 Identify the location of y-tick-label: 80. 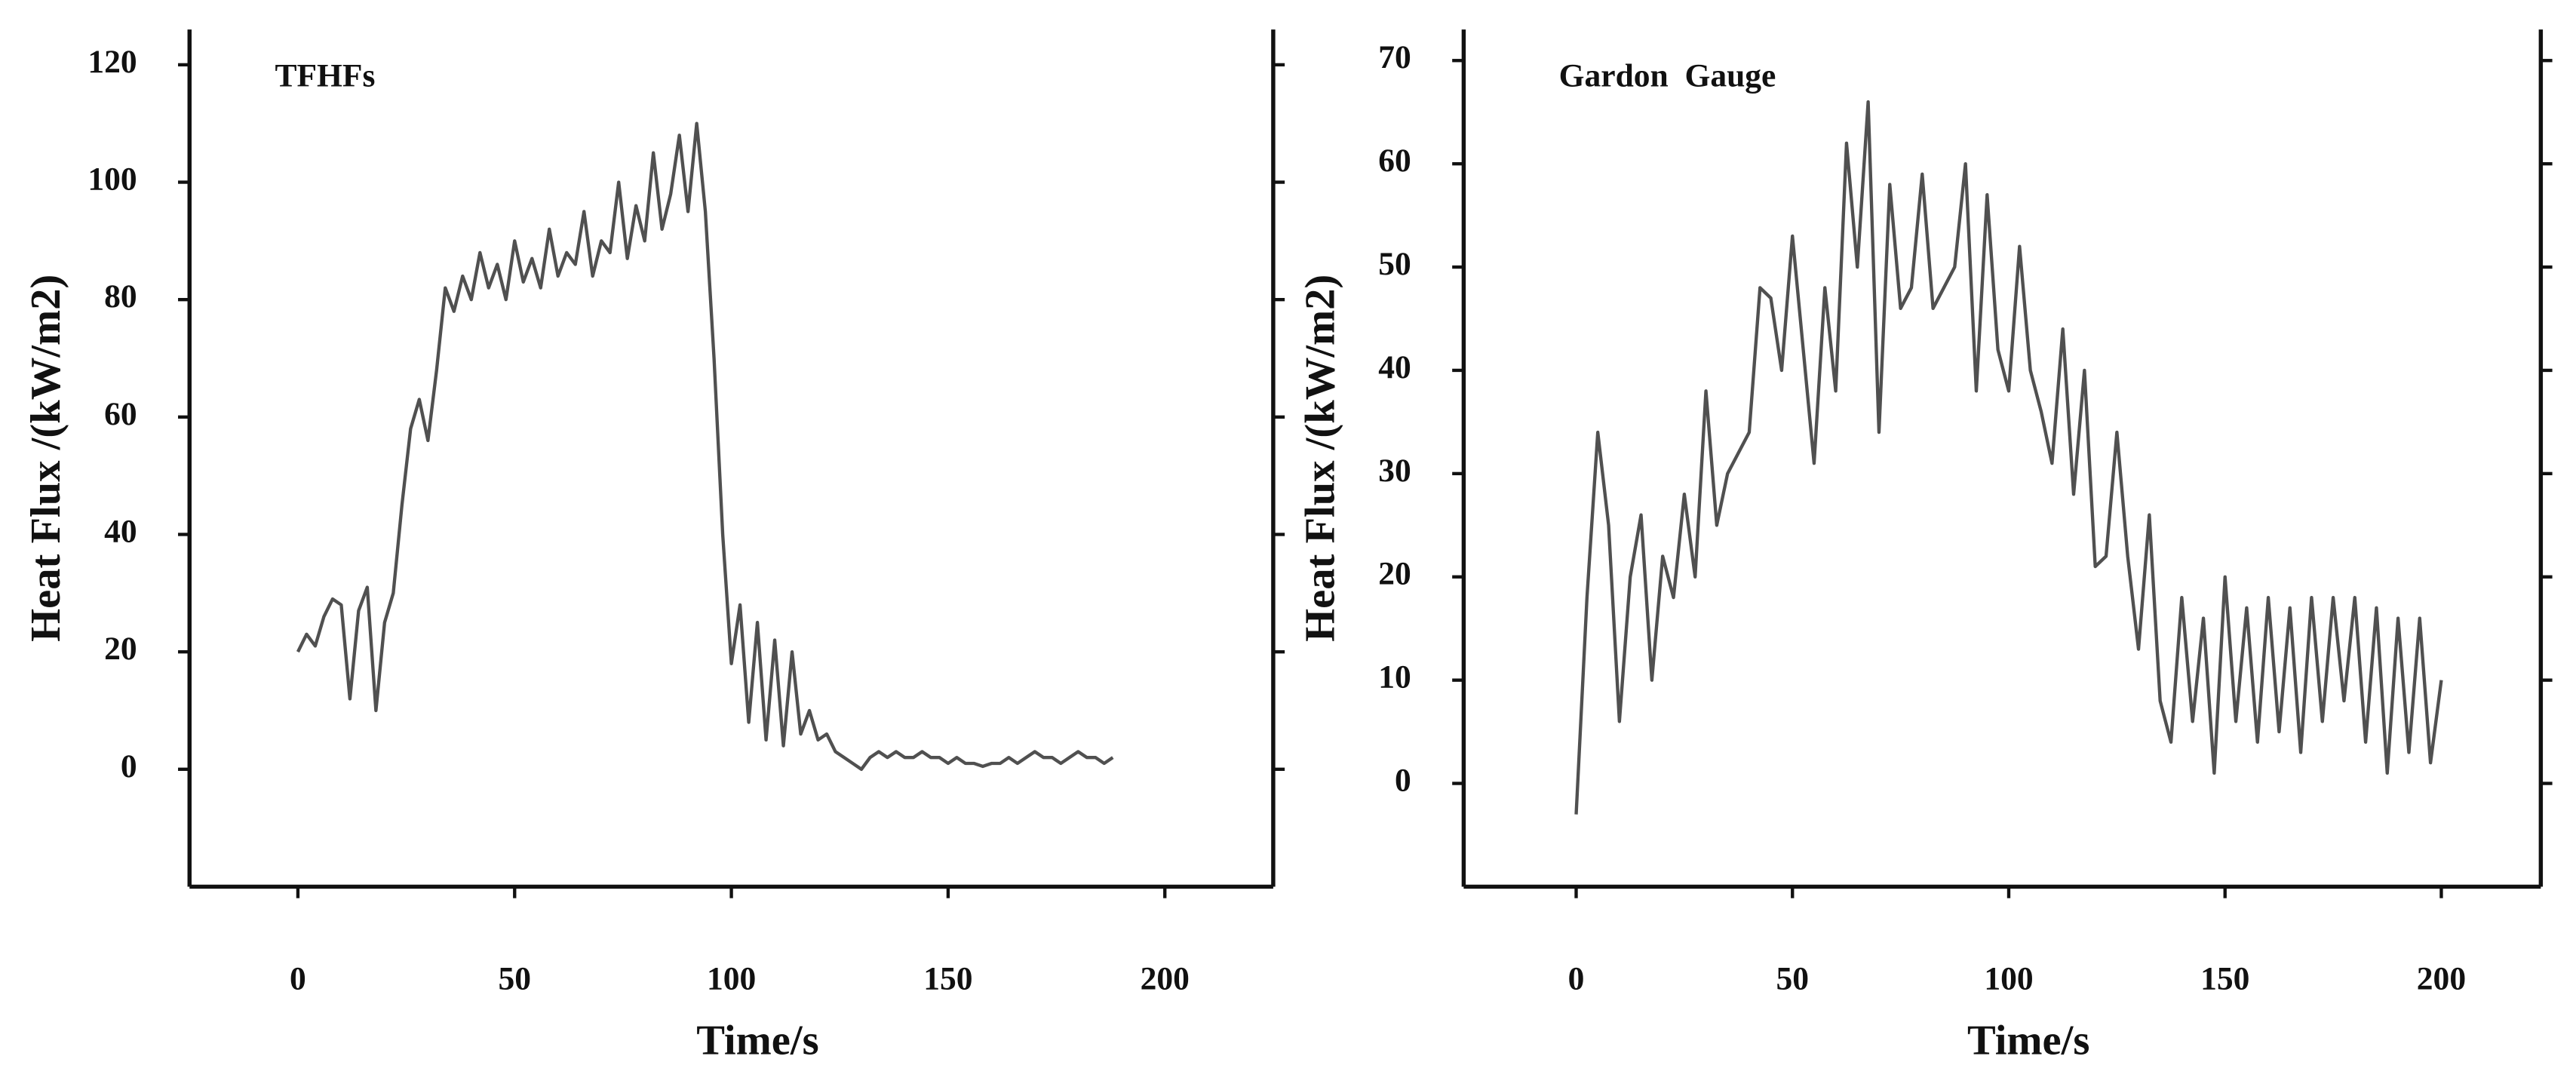
(121, 296).